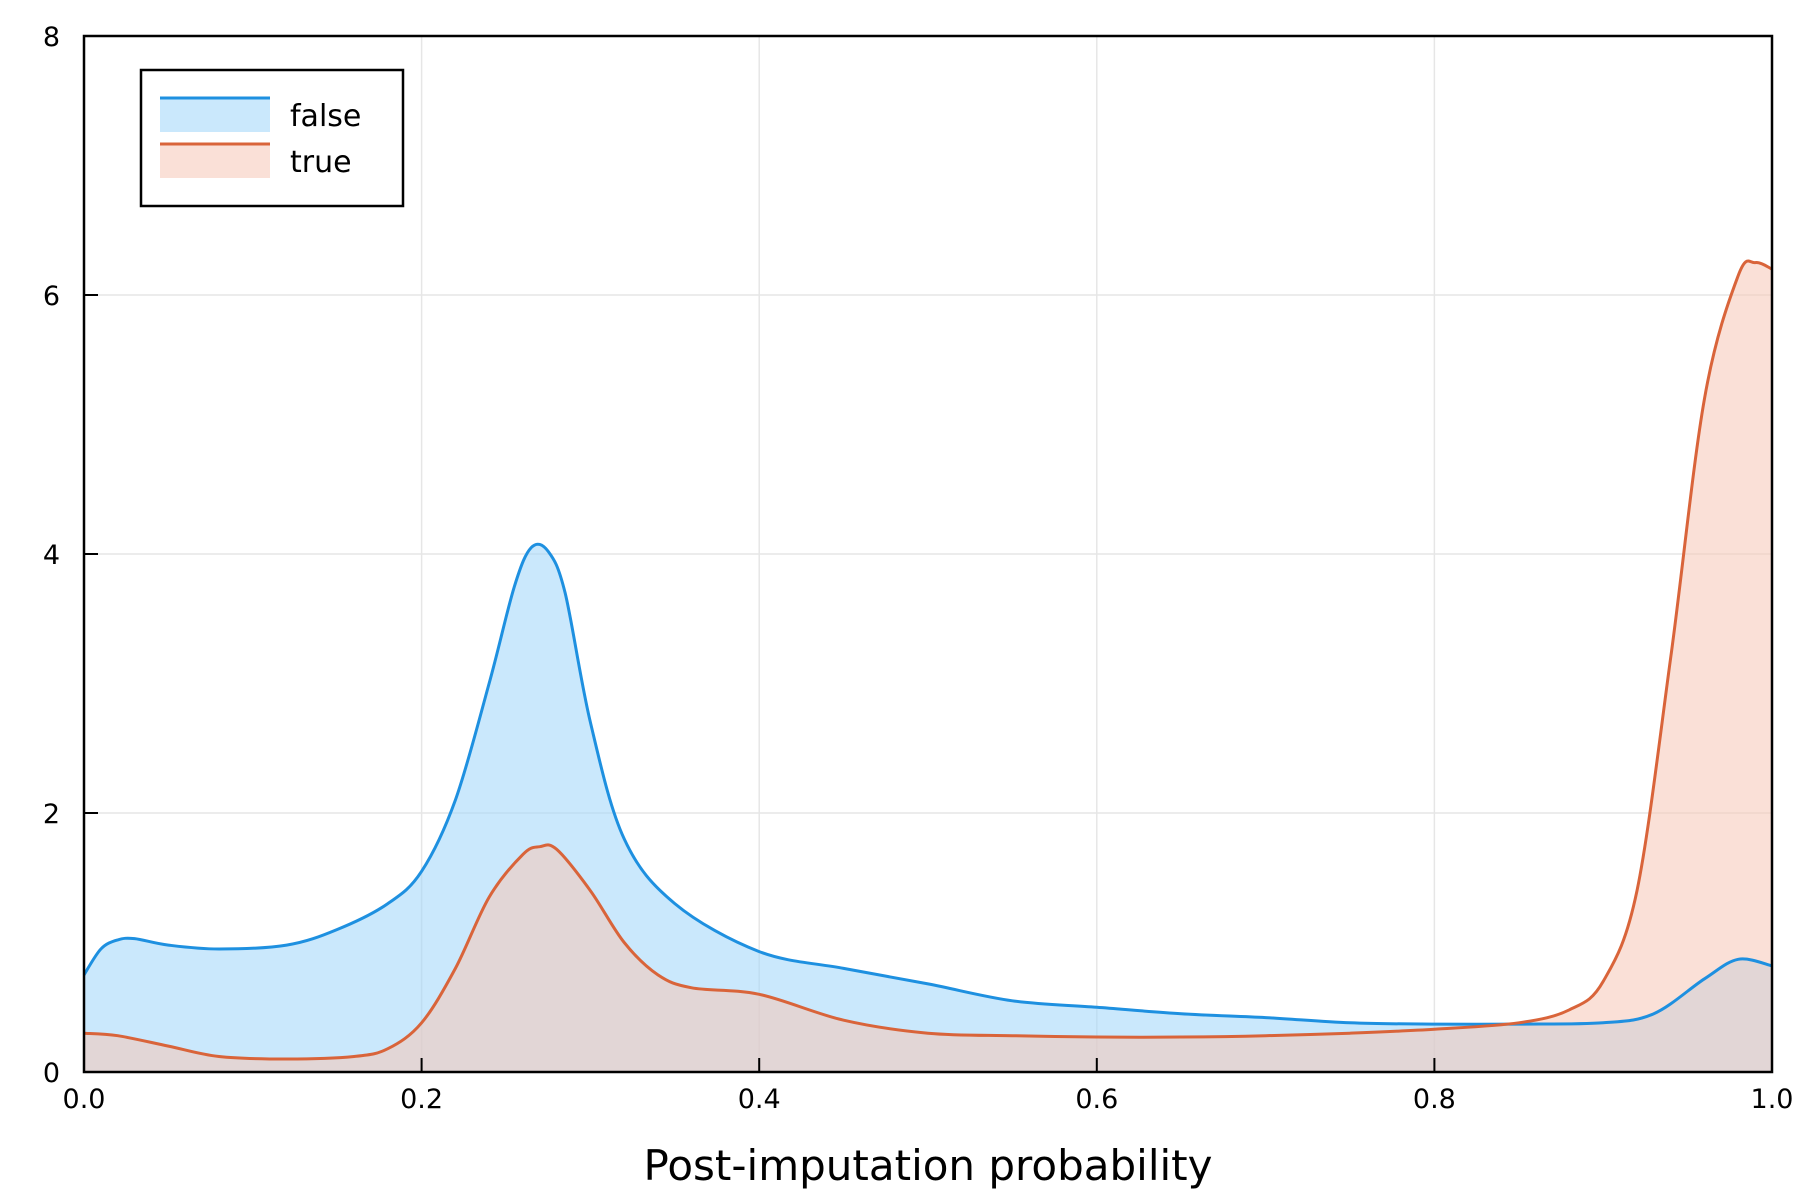 The height and width of the screenshot is (1200, 1800). I want to click on y-tick-label: 2, so click(51, 814).